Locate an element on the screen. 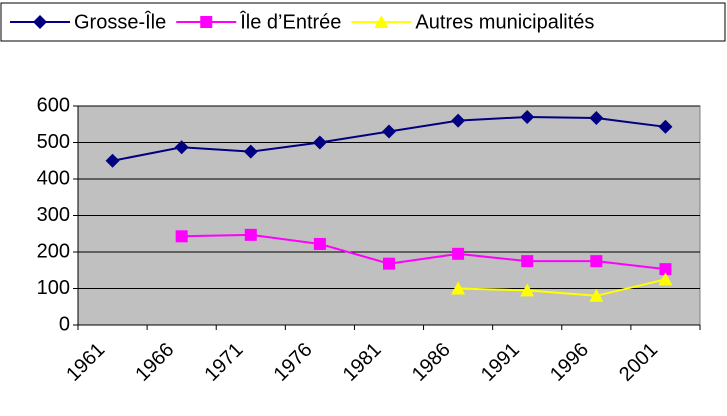  y-tick-label: 600 is located at coordinates (53, 105).